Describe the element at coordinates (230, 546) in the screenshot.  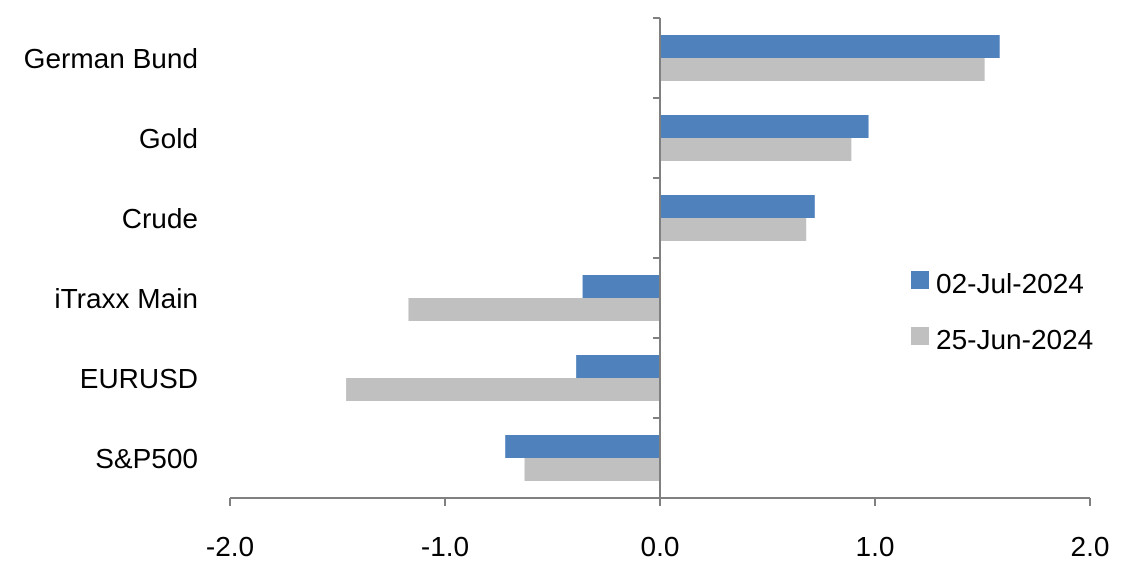
I see `x-tick-label: -2.0` at that location.